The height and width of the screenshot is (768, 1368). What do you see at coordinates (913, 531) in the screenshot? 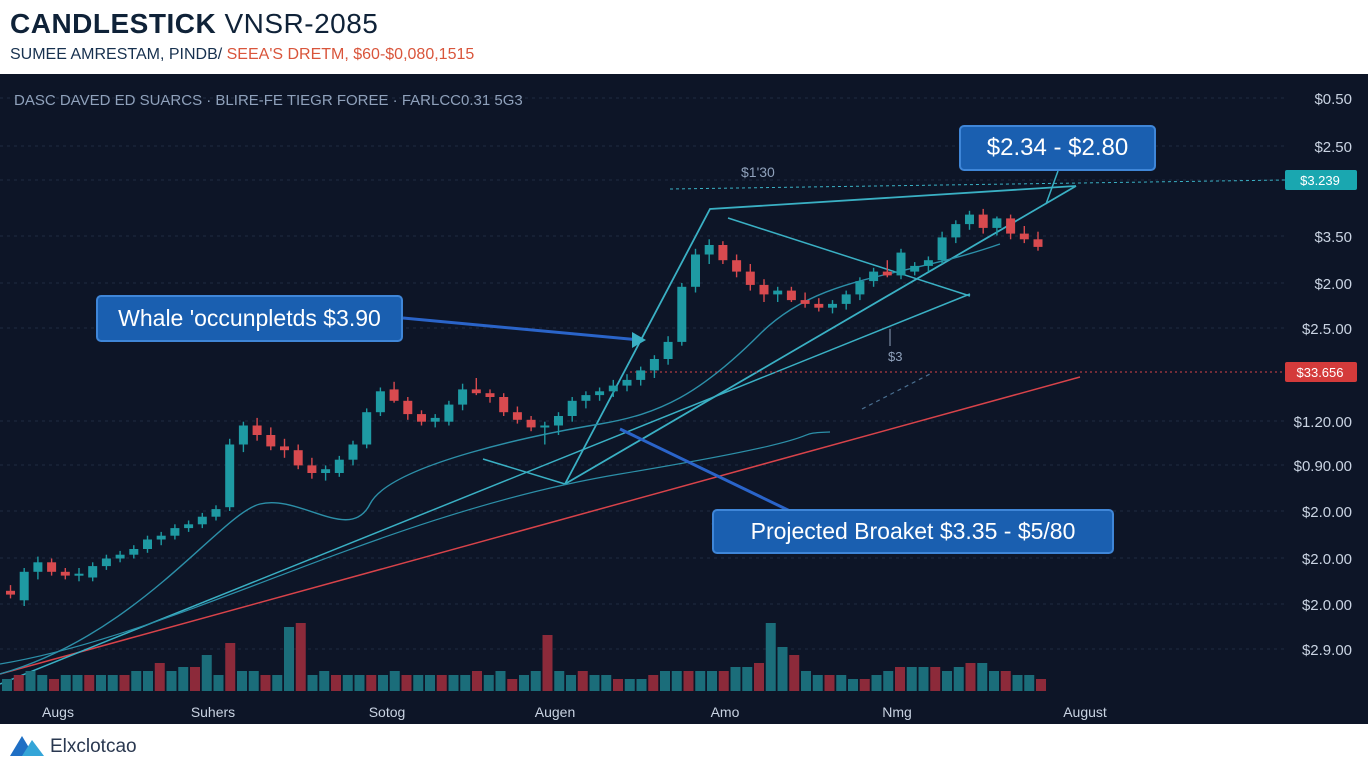
I see `projected-bracket-callout: Projected Broaket $3.35 - $5/80` at bounding box center [913, 531].